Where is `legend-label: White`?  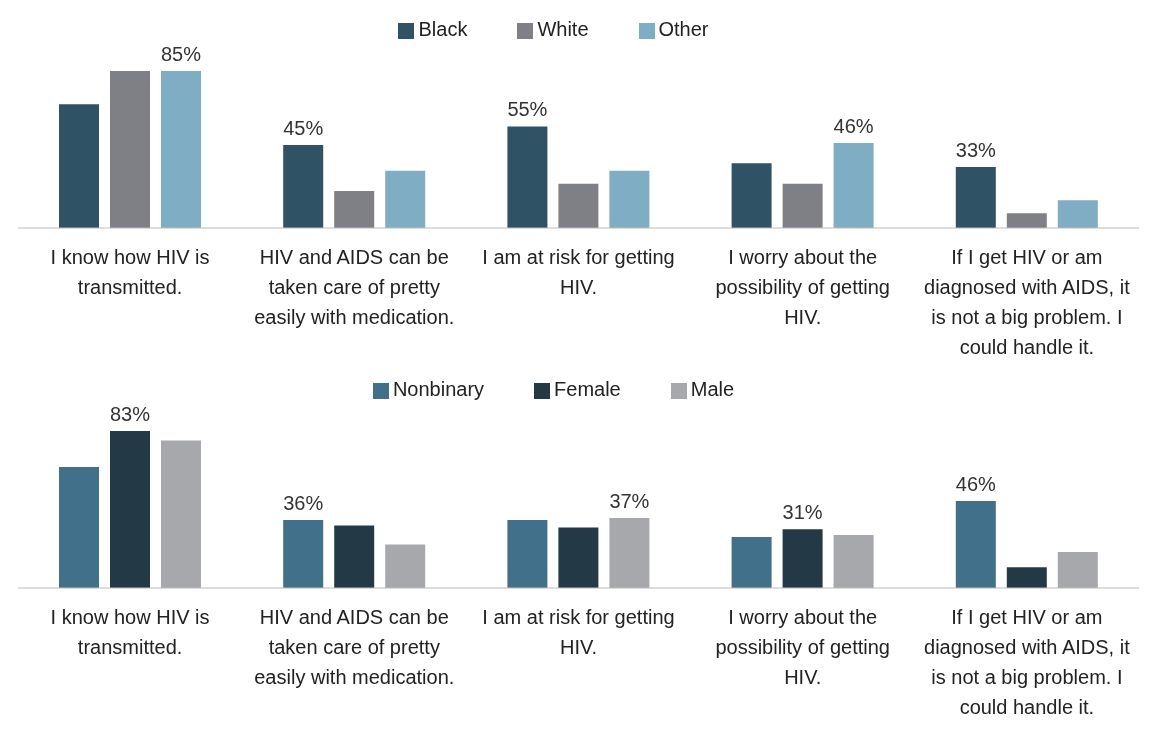
legend-label: White is located at coordinates (563, 29).